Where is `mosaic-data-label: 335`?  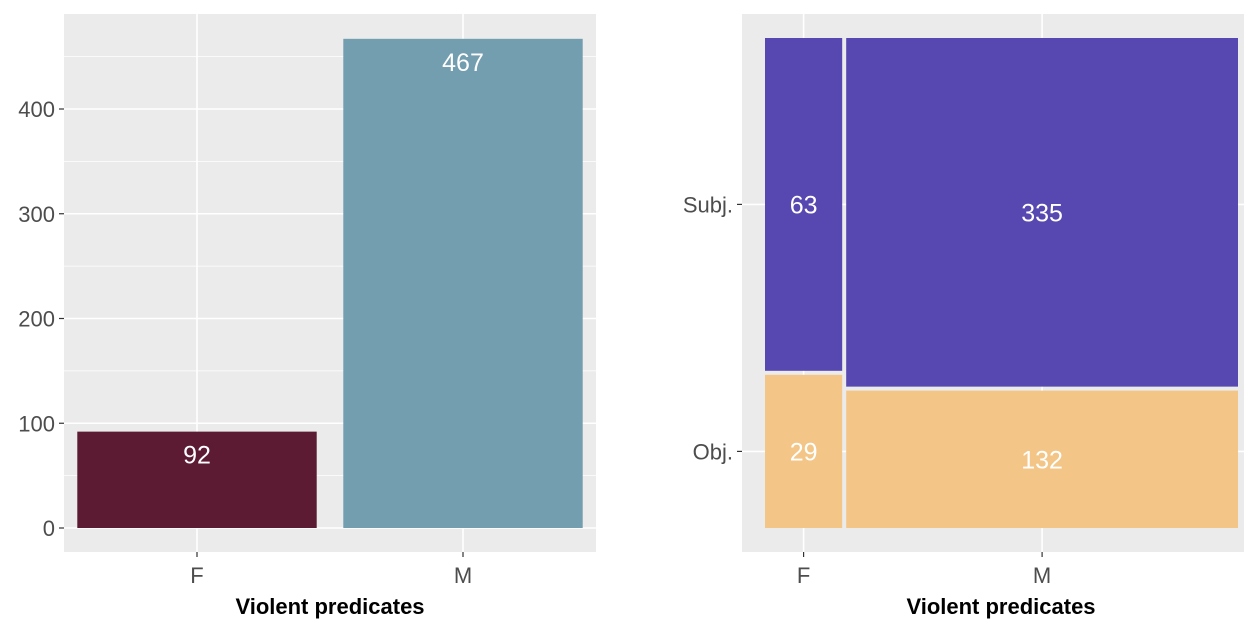
mosaic-data-label: 335 is located at coordinates (1042, 213).